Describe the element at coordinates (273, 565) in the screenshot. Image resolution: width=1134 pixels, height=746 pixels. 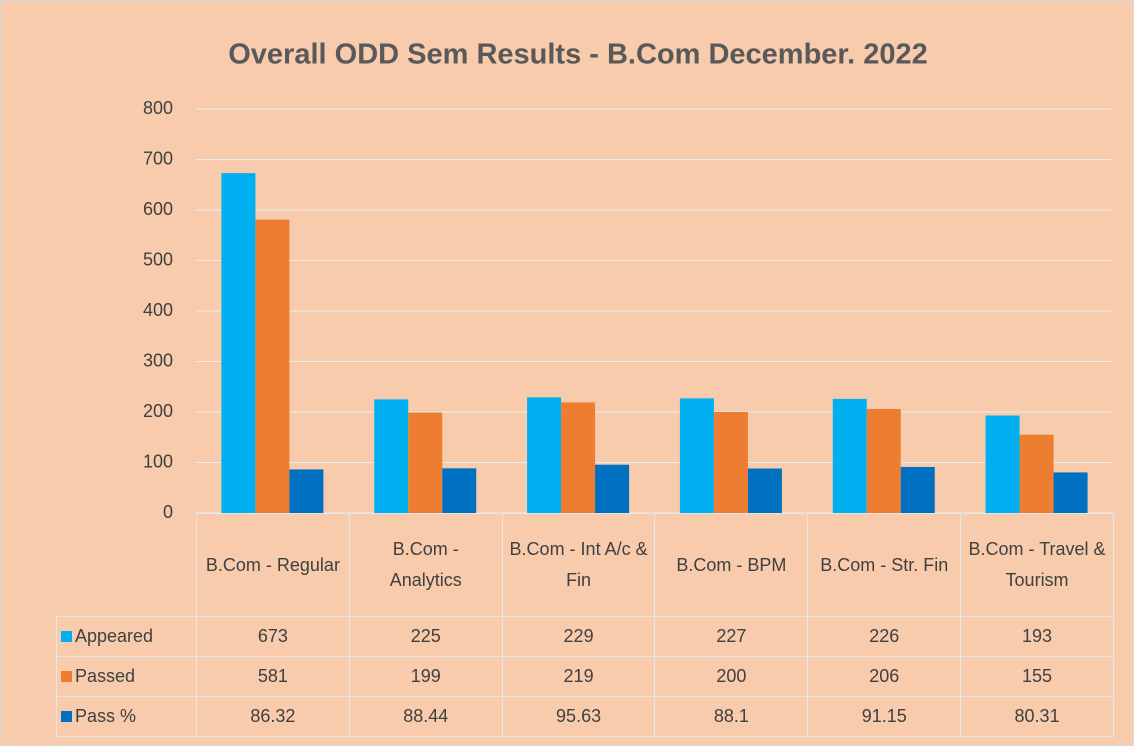
I see `x-tick-label: B.Com - Regular` at that location.